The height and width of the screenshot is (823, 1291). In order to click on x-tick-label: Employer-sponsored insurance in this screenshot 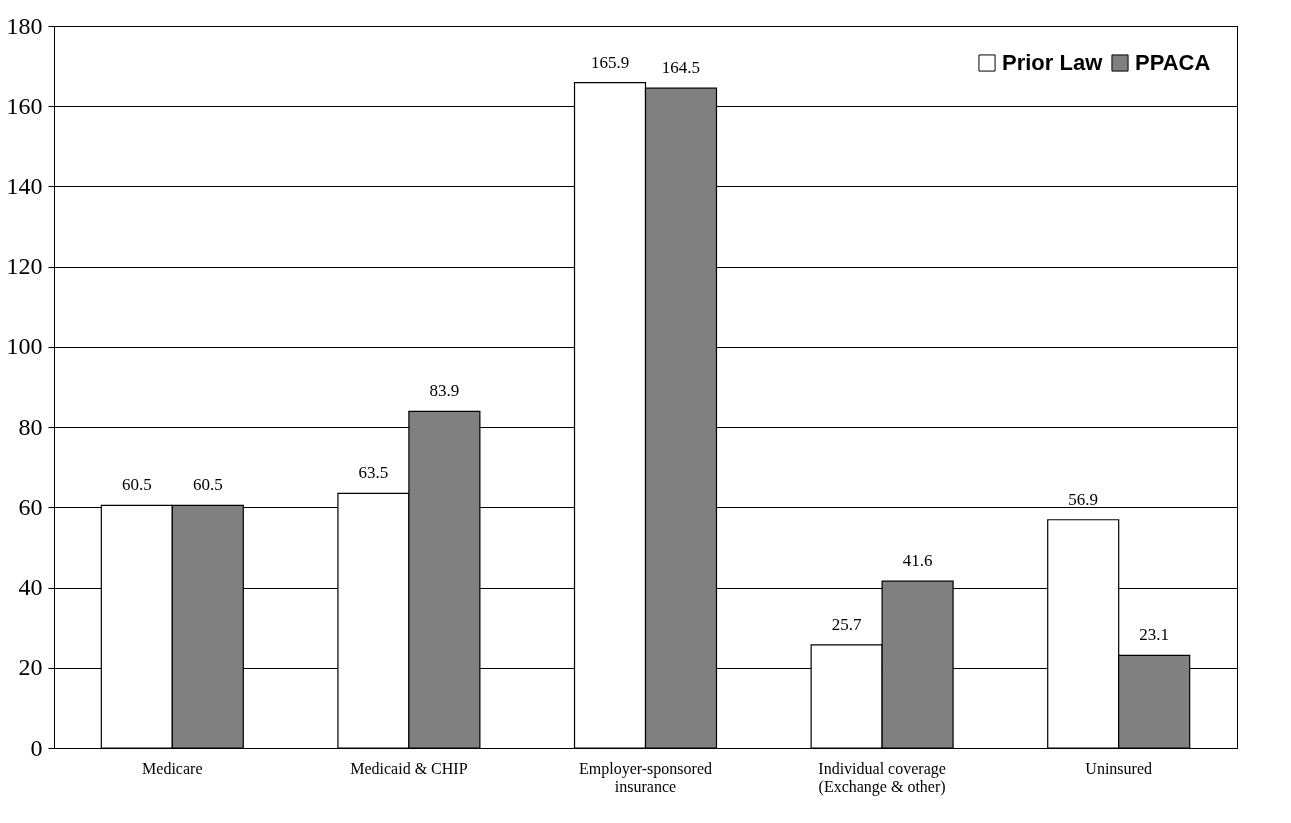, I will do `click(645, 777)`.